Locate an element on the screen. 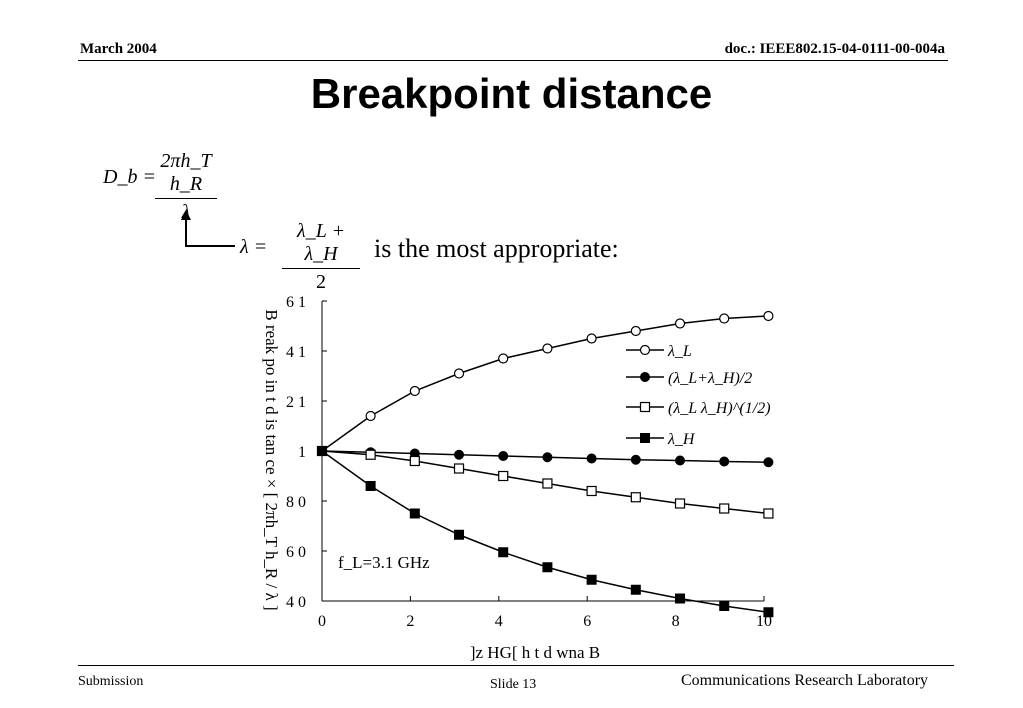  formula-lhs: D_b = is located at coordinates (129, 177).